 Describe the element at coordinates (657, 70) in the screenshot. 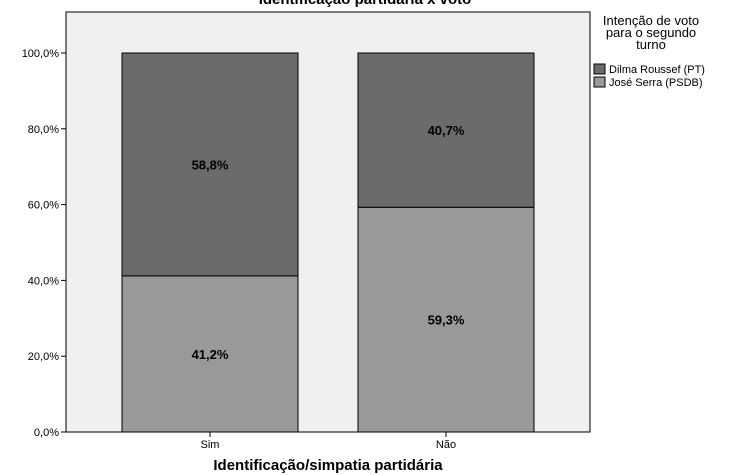

I see `legend-label: Dilma Roussef (PT)` at that location.